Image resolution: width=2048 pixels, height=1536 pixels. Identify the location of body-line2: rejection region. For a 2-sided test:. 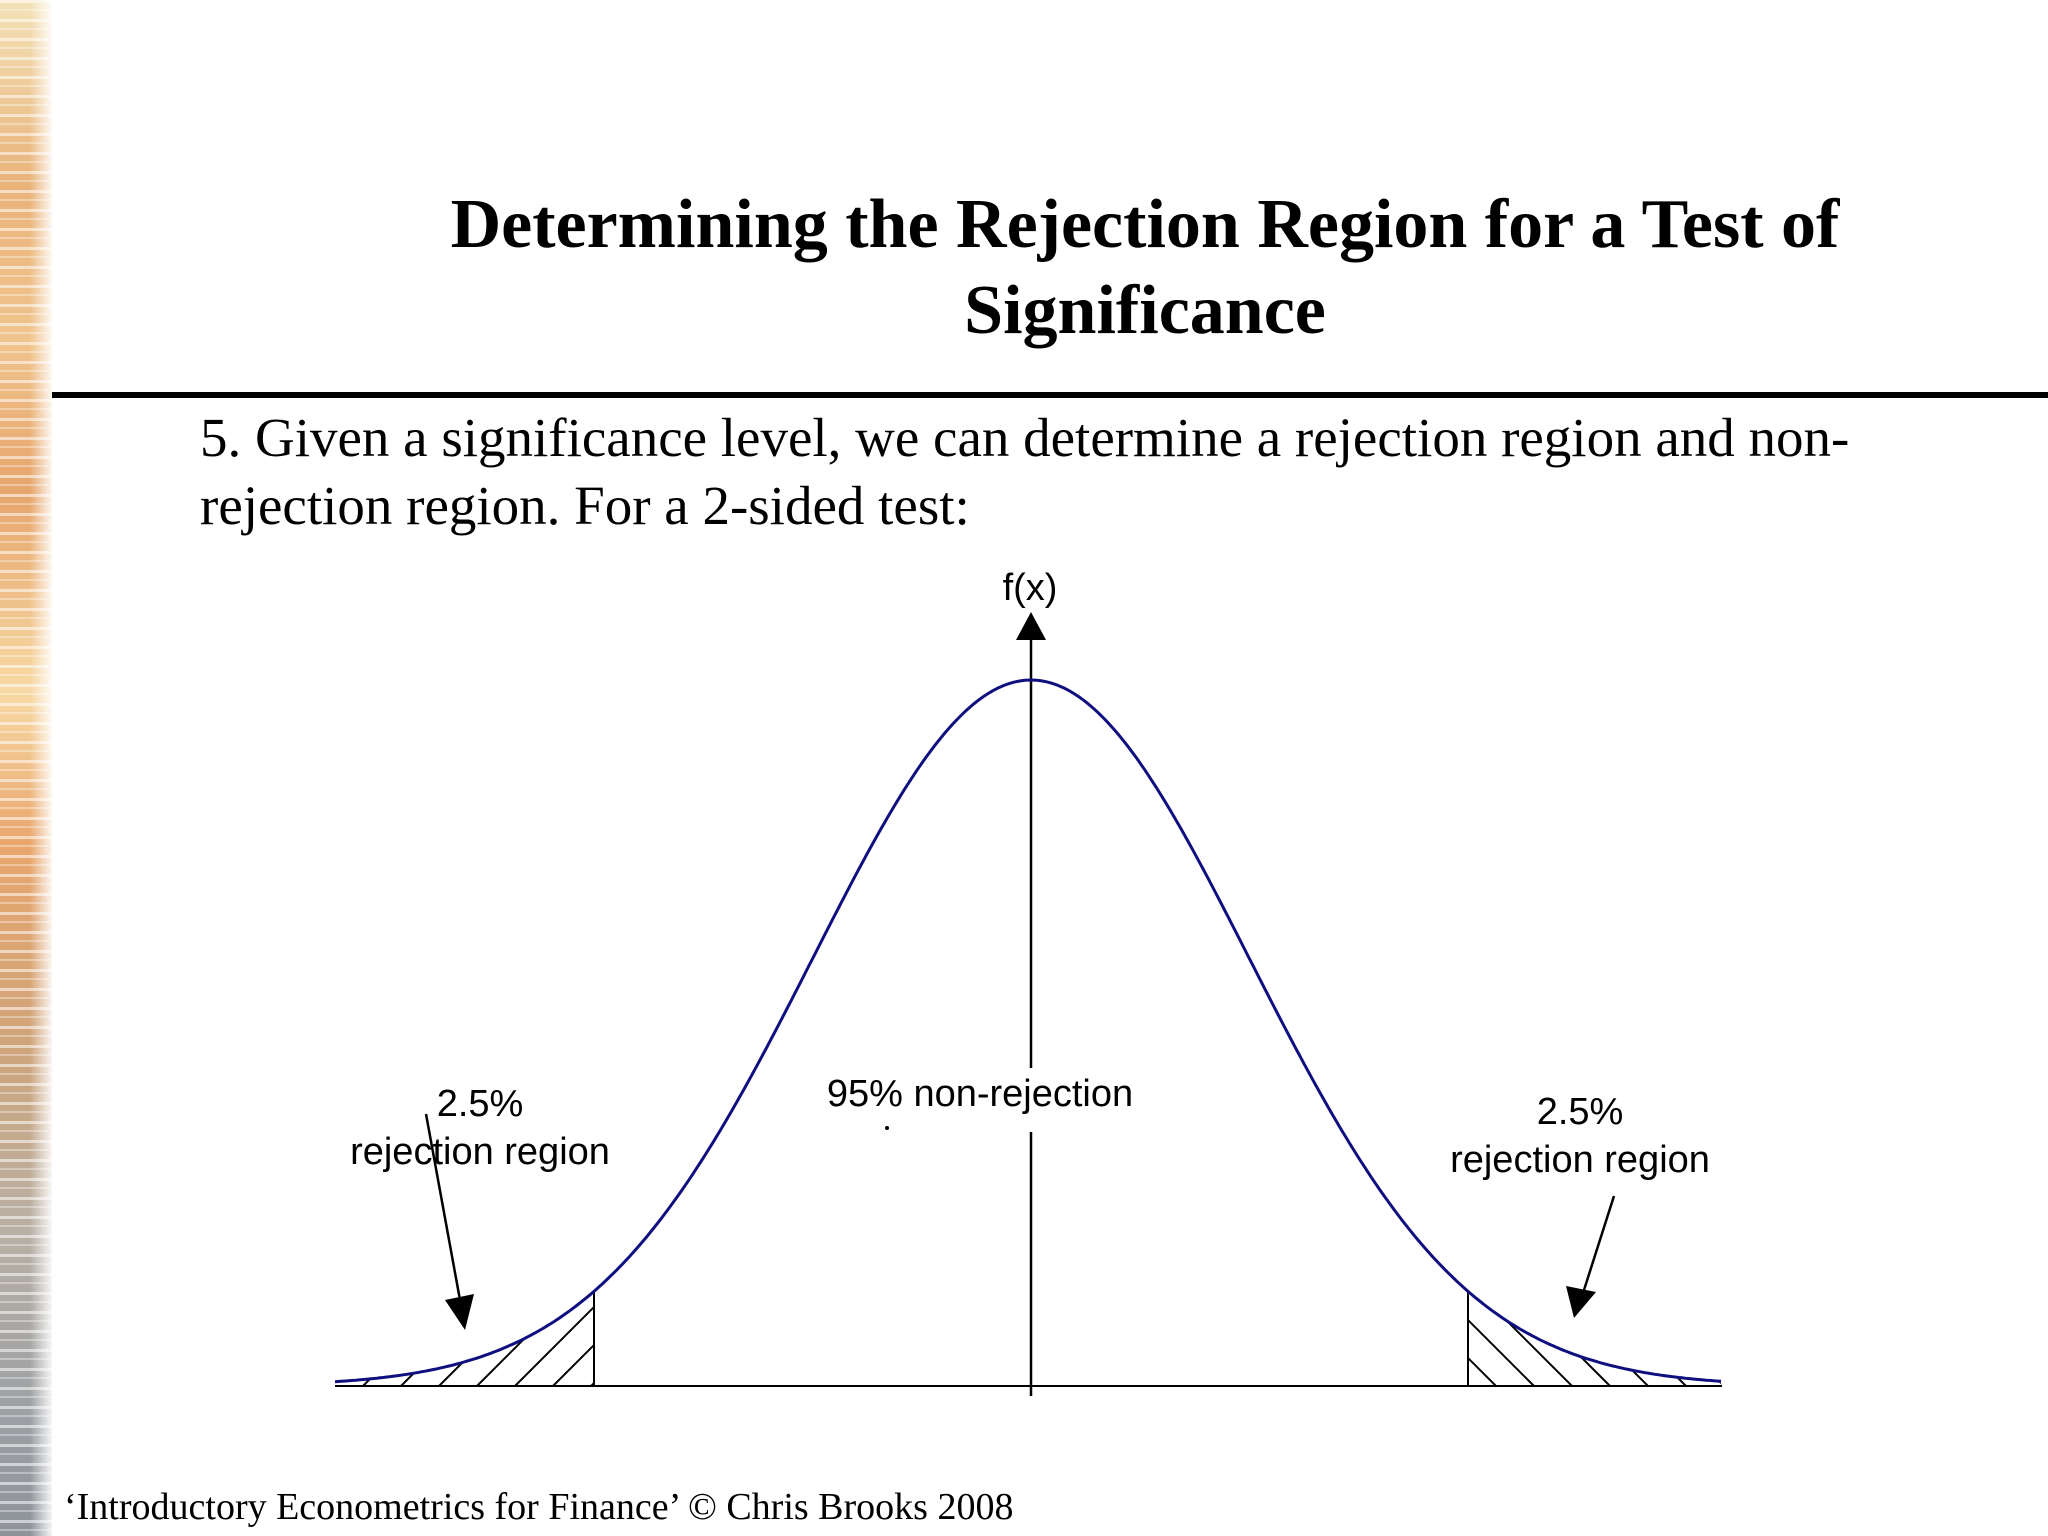
(585, 505).